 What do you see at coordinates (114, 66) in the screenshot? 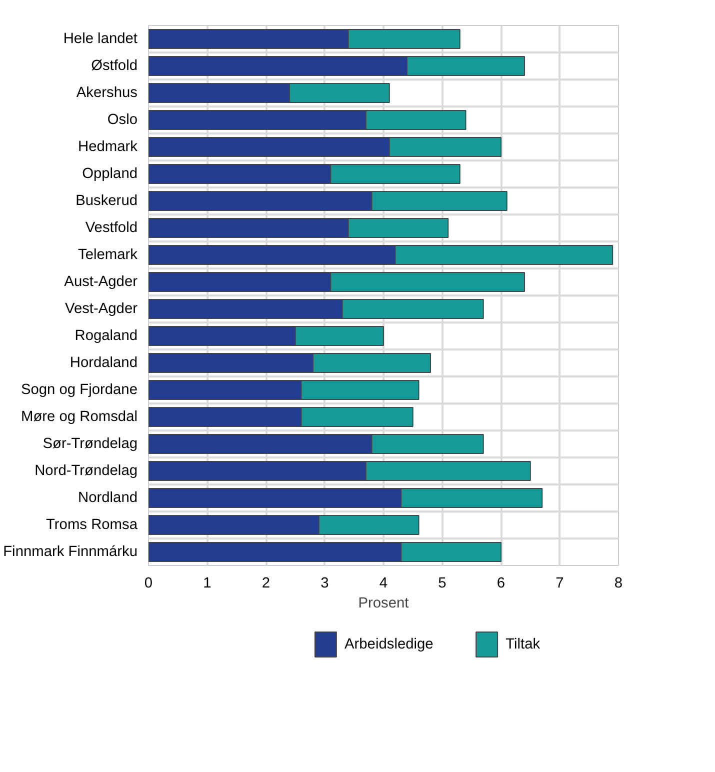
I see `y-tick-label: Østfold` at bounding box center [114, 66].